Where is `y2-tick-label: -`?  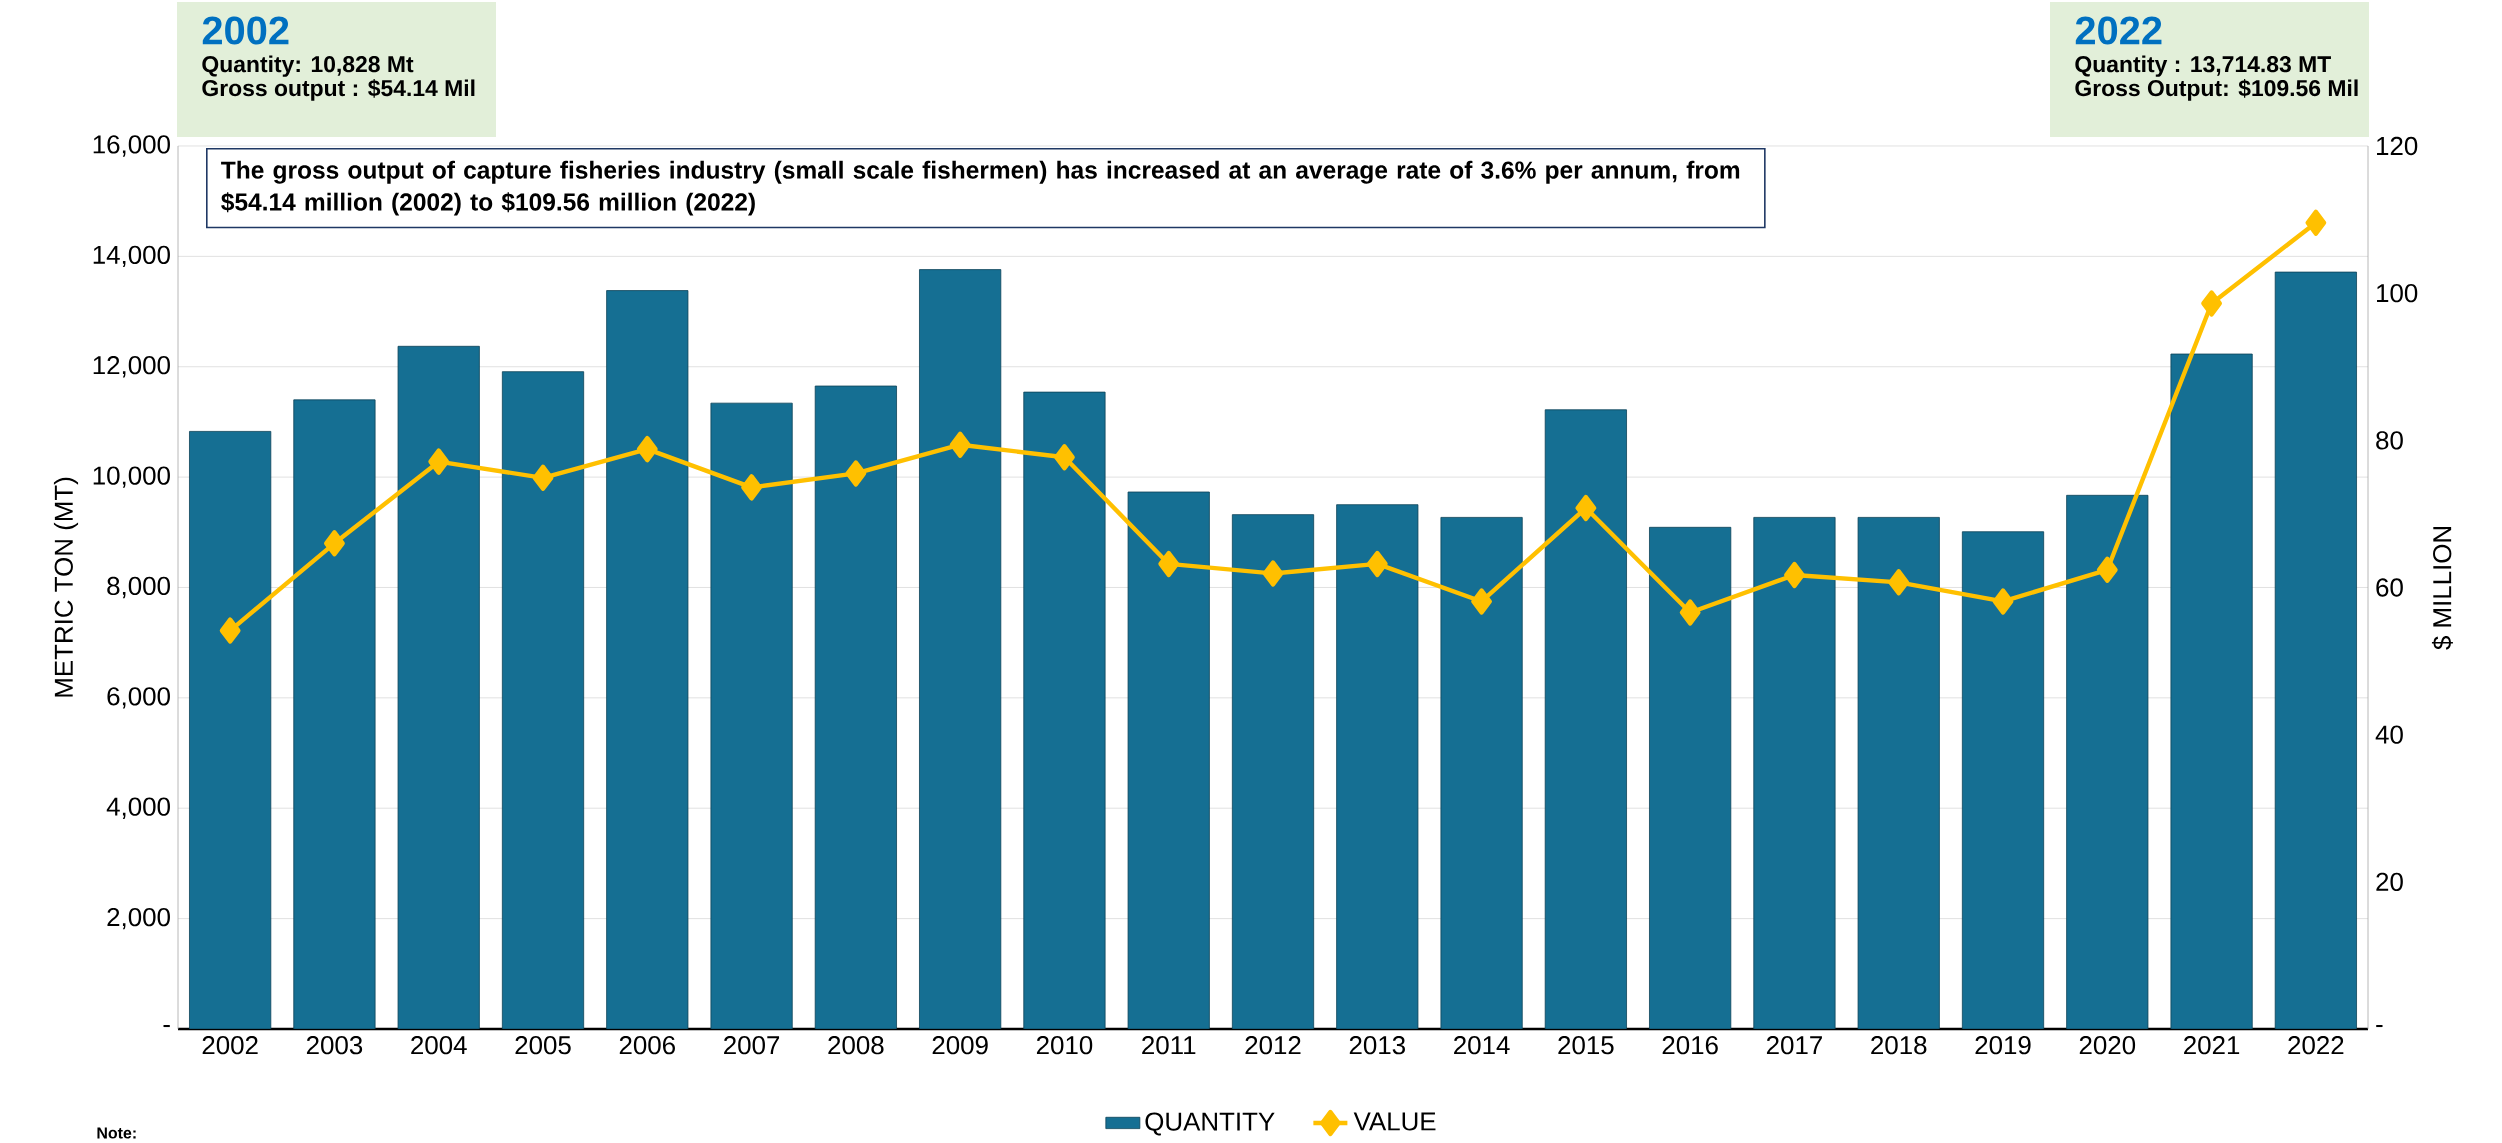
y2-tick-label: - is located at coordinates (2379, 1026).